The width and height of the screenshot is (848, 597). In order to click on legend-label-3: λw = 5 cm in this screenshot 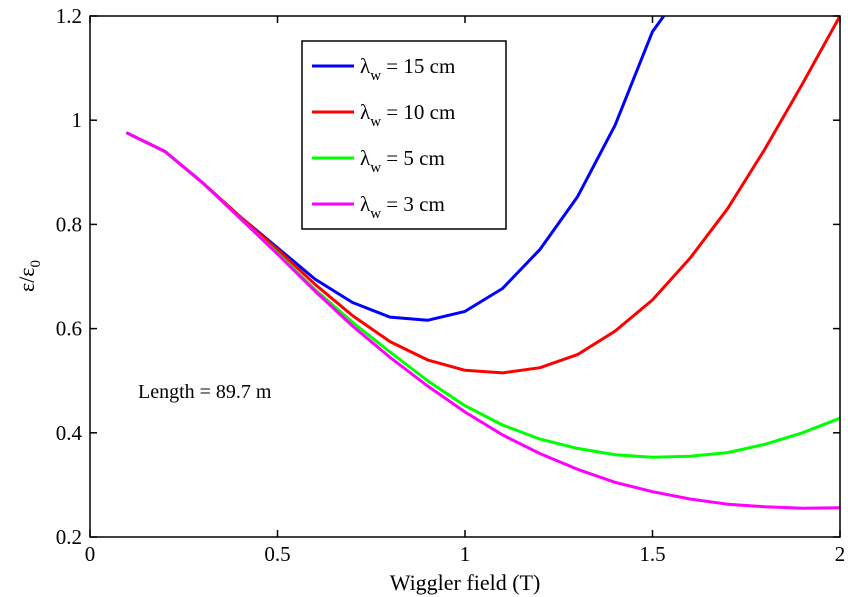, I will do `click(402, 161)`.